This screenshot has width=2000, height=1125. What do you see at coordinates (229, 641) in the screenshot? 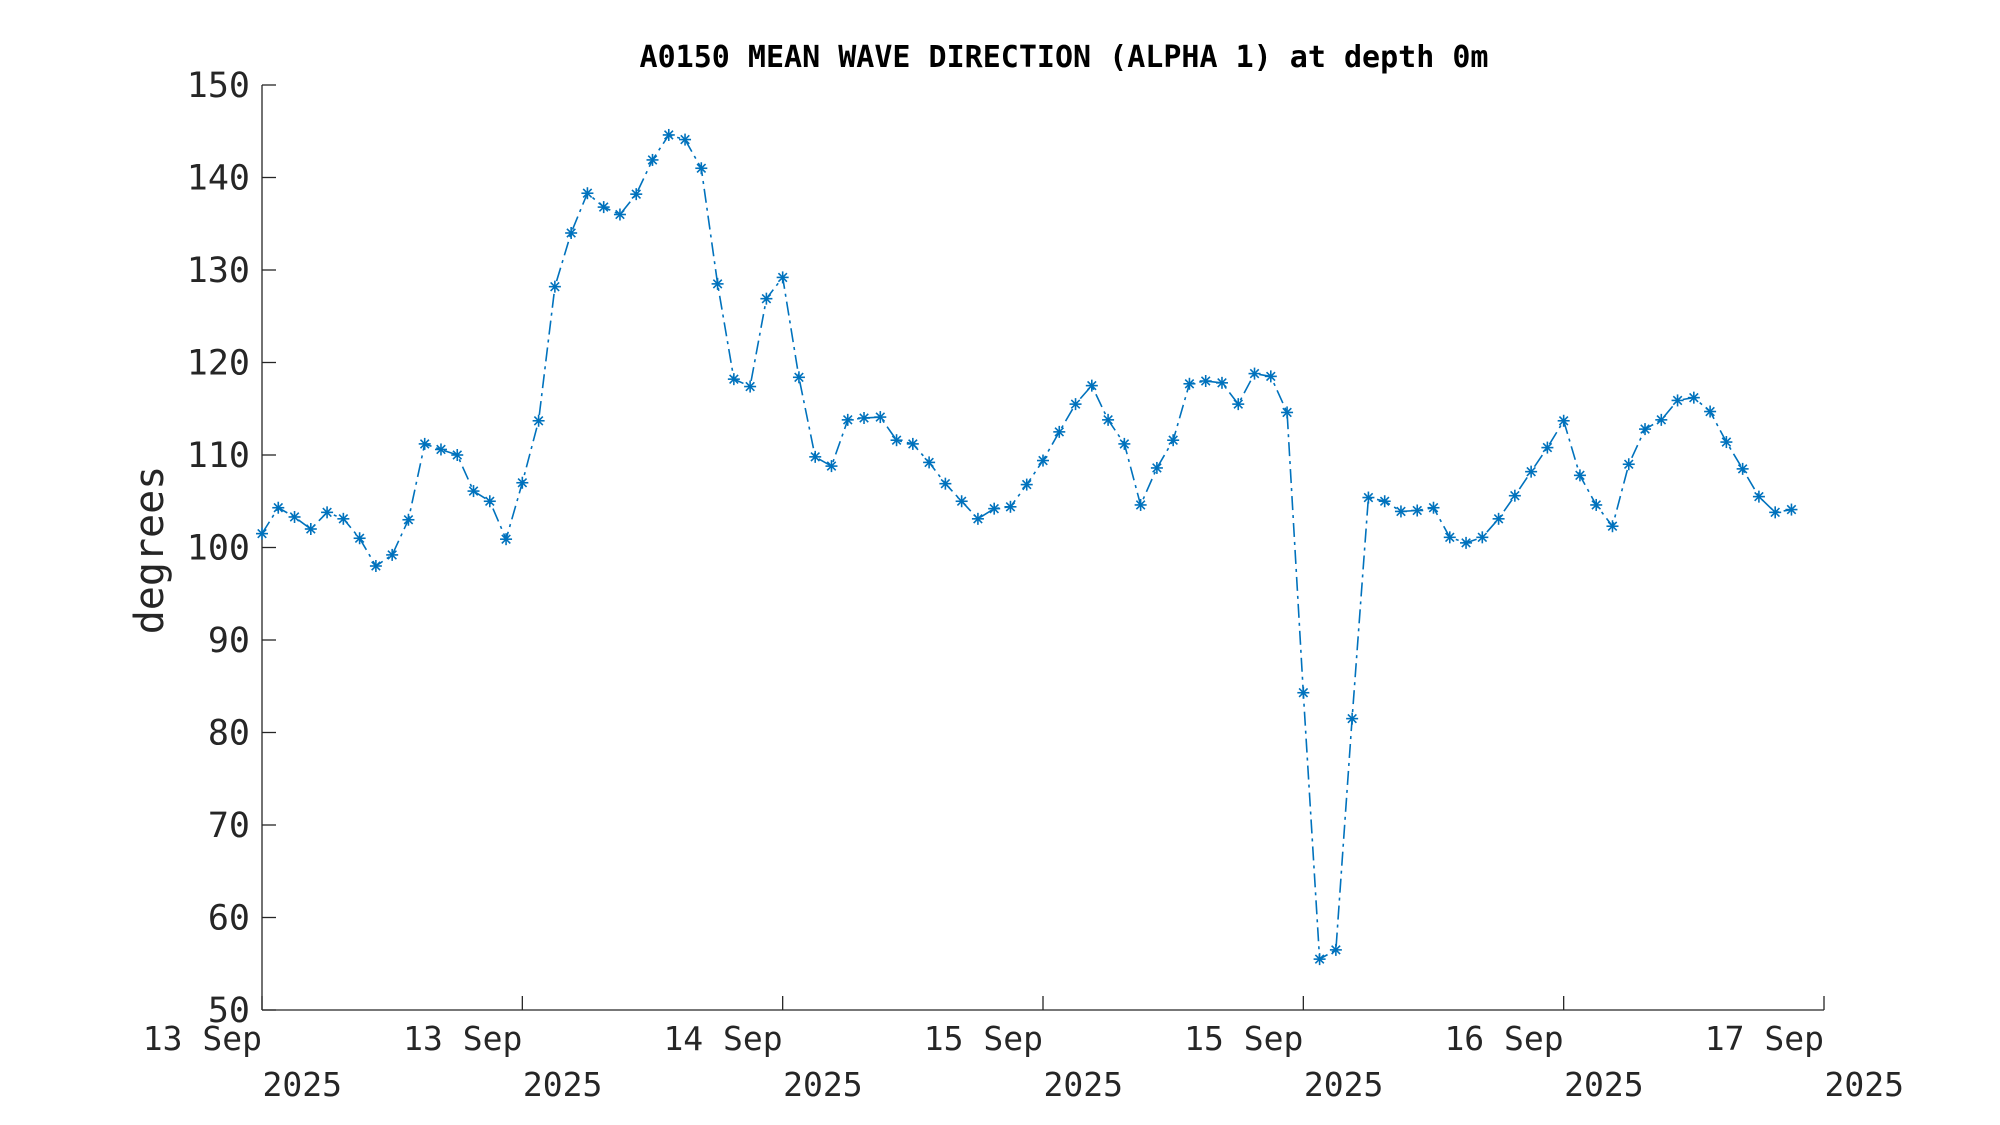
I see `y-tick-label: 90` at bounding box center [229, 641].